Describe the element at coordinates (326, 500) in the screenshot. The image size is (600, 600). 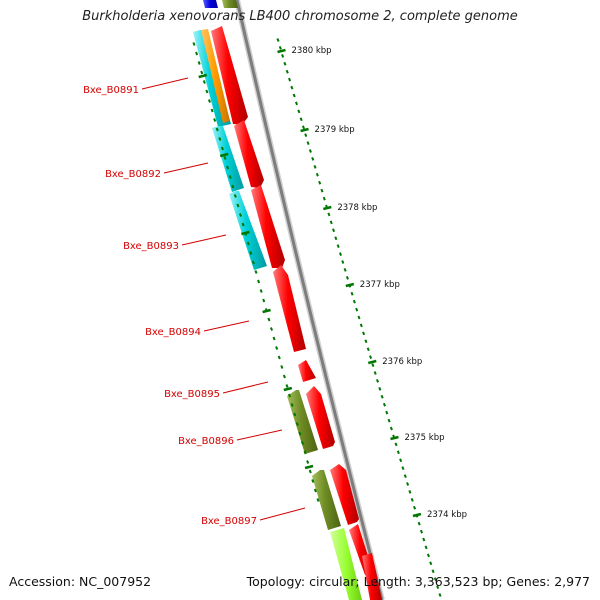
I see `gene-olive-bxe-b0897` at that location.